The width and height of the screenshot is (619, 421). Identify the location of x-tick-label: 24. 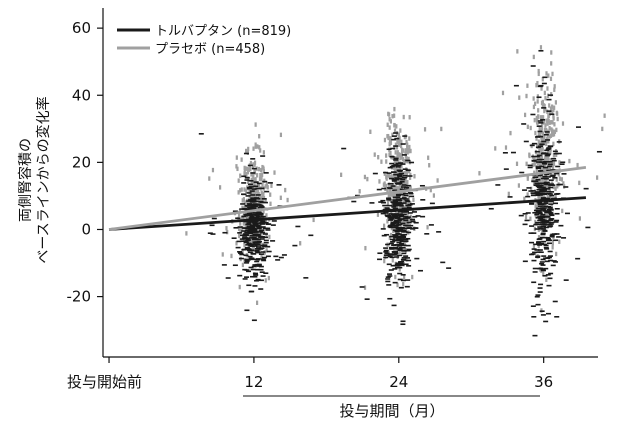
(398, 382).